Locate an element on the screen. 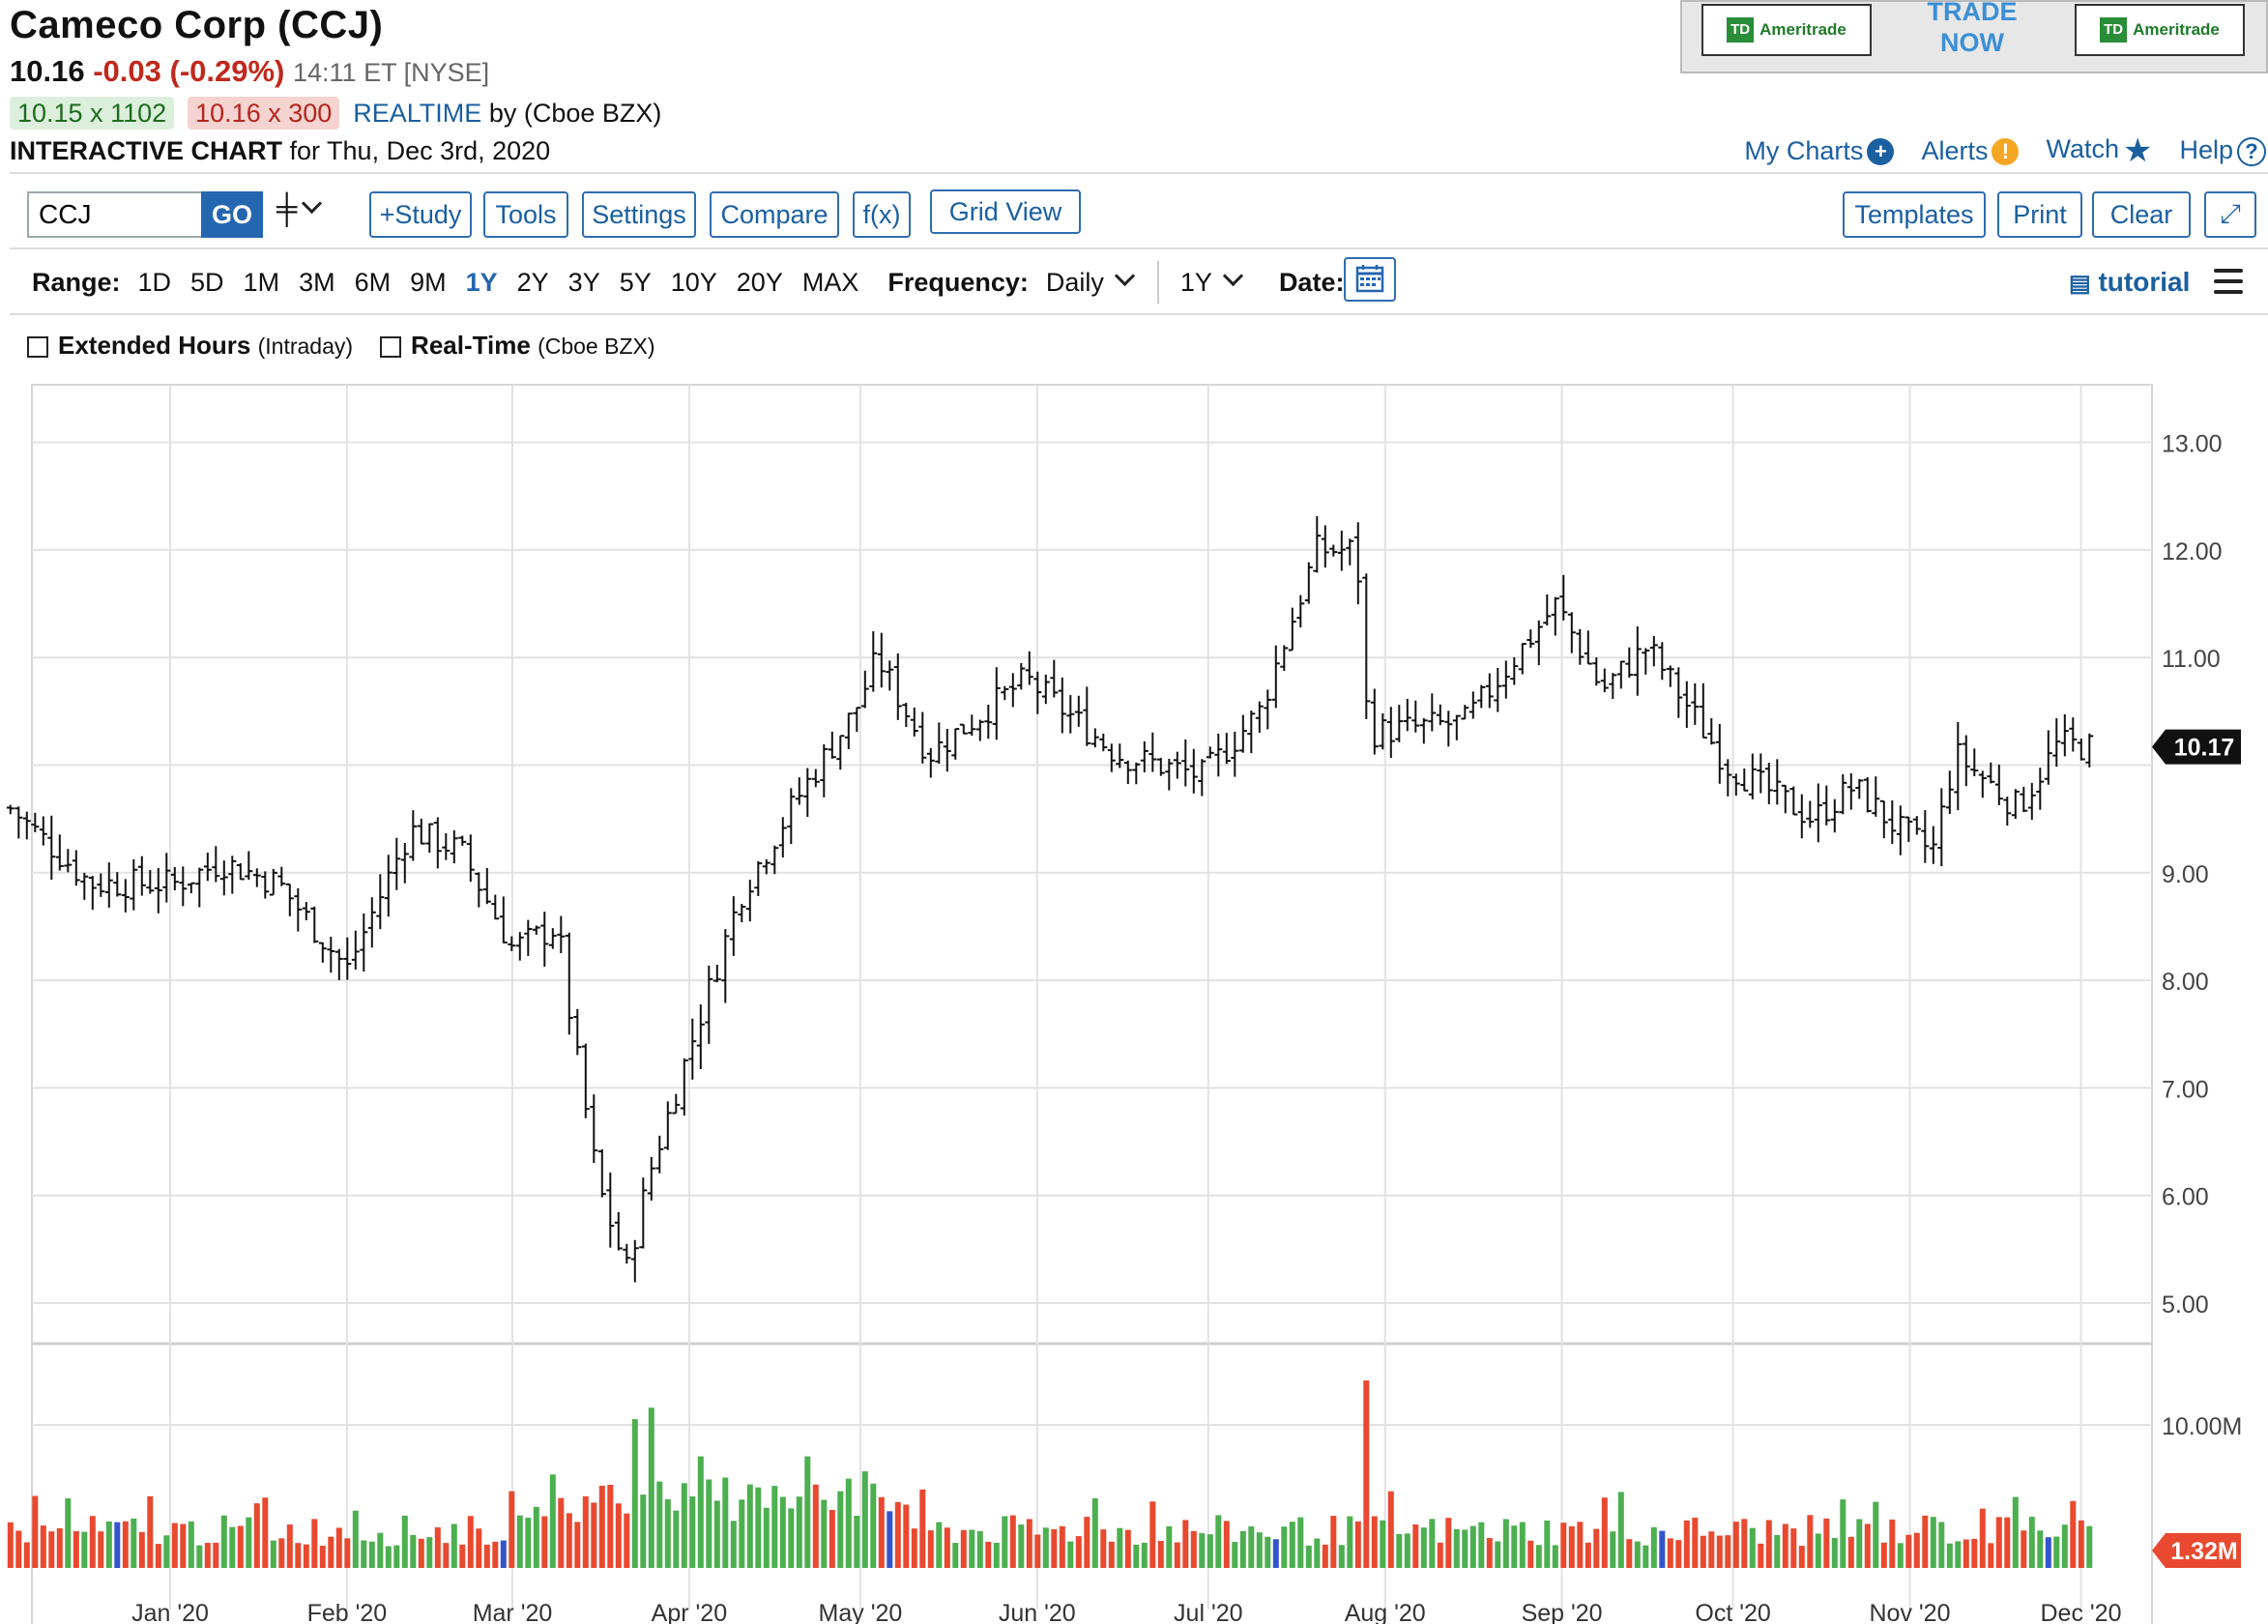 The height and width of the screenshot is (1624, 2268). compare-button: Compare is located at coordinates (774, 214).